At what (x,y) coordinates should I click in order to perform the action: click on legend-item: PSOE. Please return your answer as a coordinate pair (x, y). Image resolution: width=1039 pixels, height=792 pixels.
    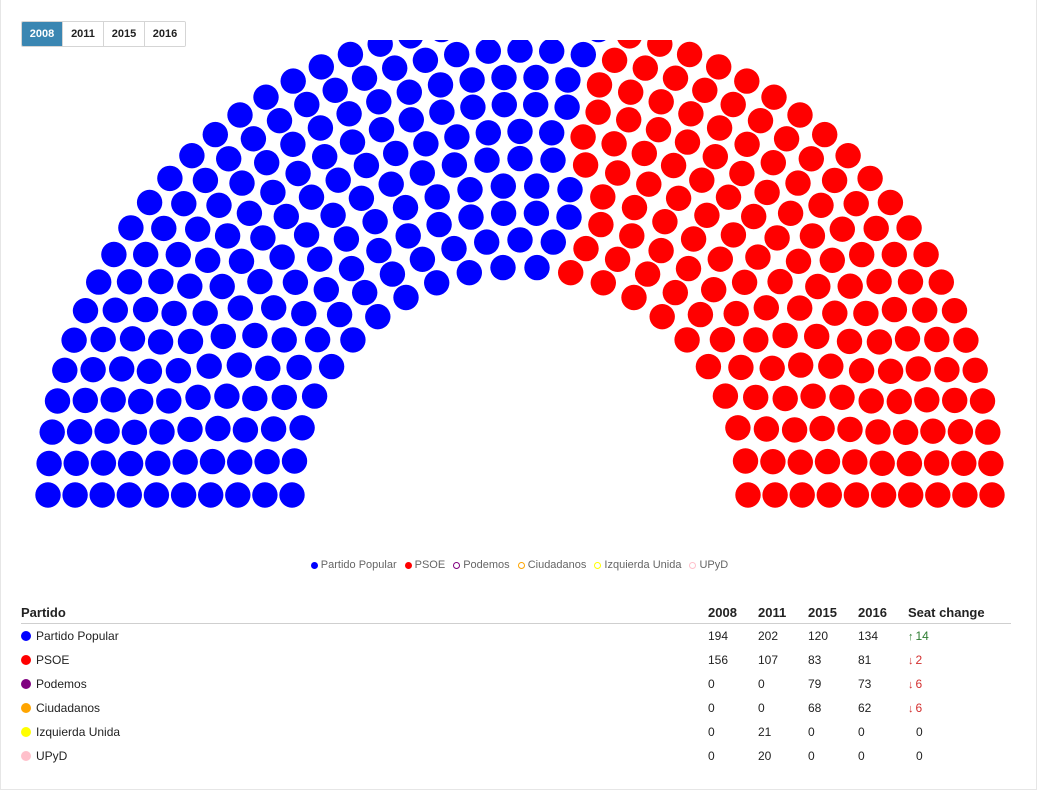
    Looking at the image, I should click on (424, 565).